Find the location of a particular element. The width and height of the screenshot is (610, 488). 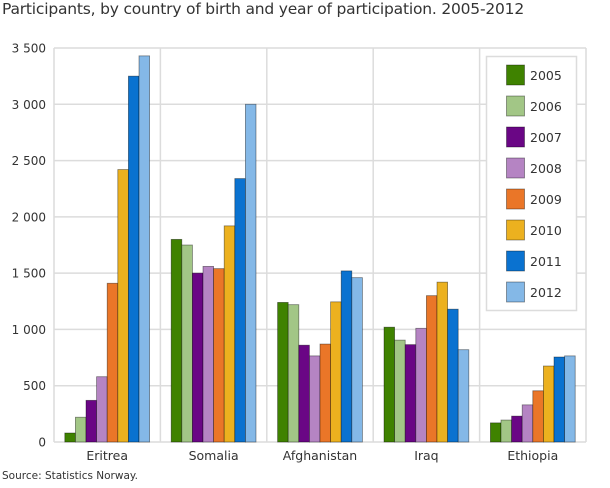

y-tick-label: 1 500 is located at coordinates (29, 274).